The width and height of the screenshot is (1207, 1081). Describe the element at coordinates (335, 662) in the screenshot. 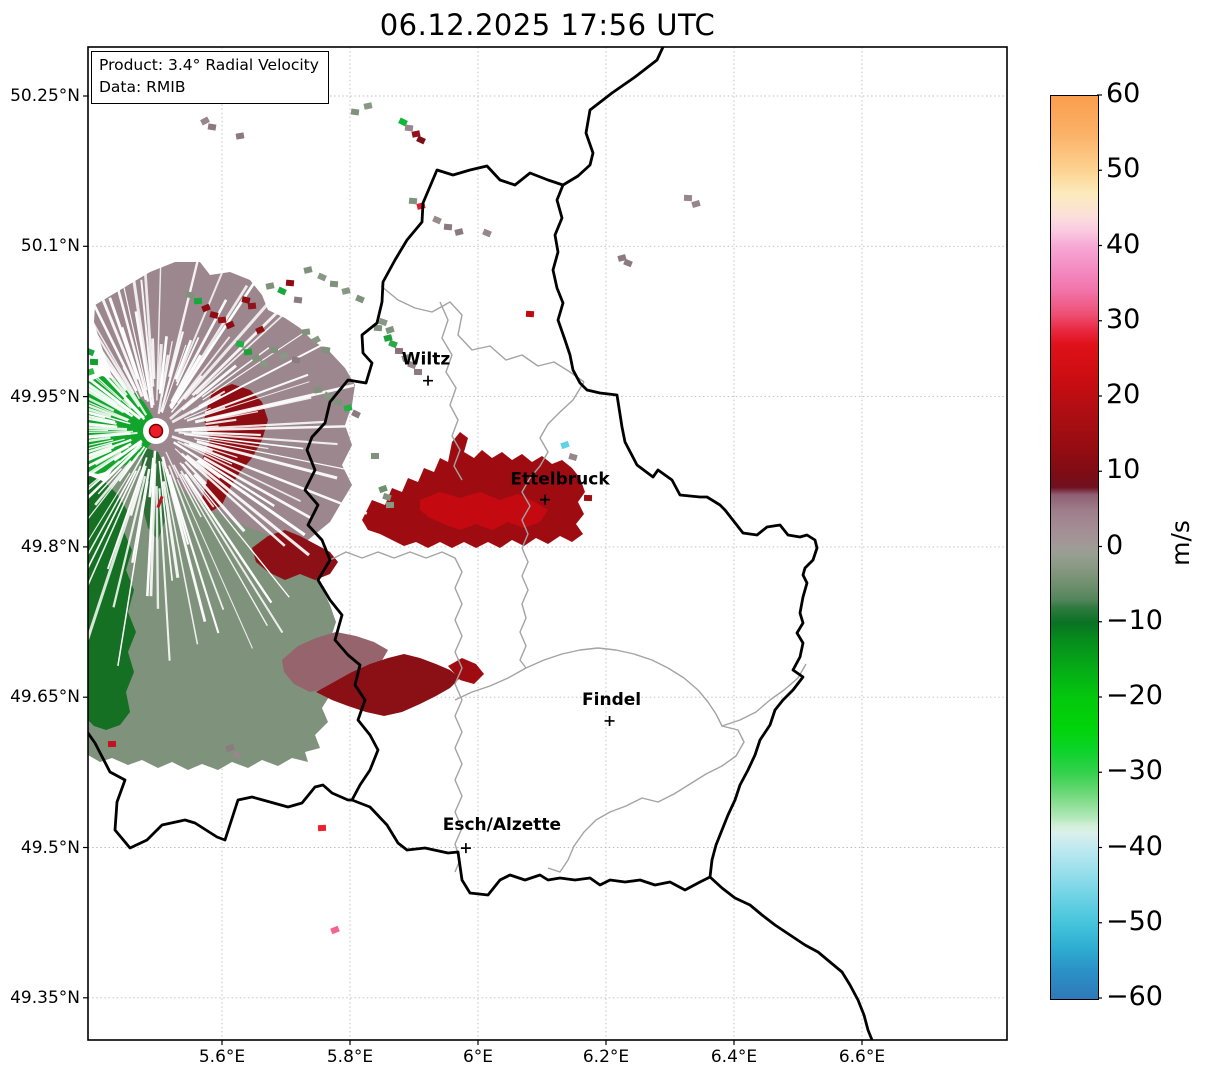

I see `echo-region-south-blob-mauve` at that location.